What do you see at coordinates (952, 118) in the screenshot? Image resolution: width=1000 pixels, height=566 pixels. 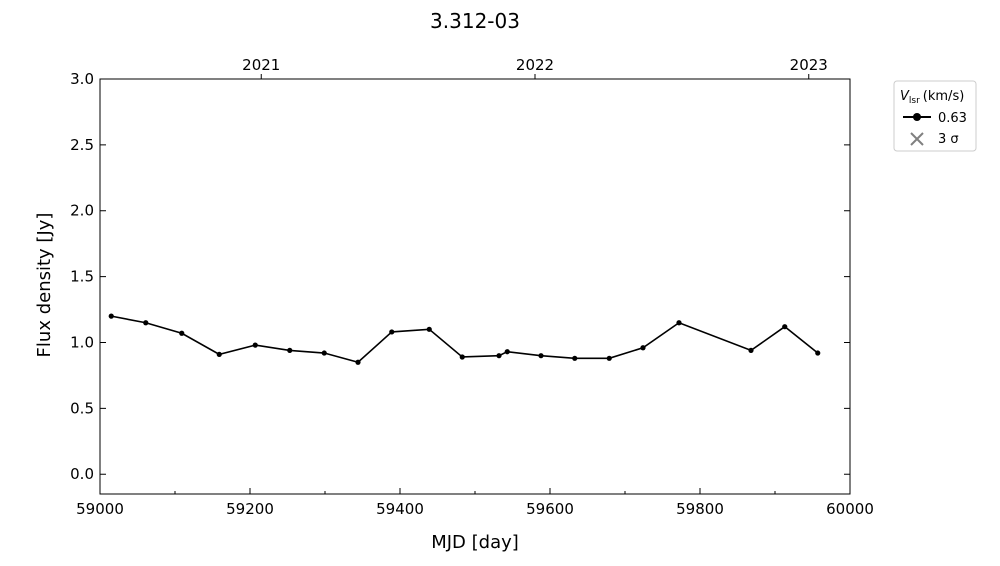 I see `legend-label: 0.63` at bounding box center [952, 118].